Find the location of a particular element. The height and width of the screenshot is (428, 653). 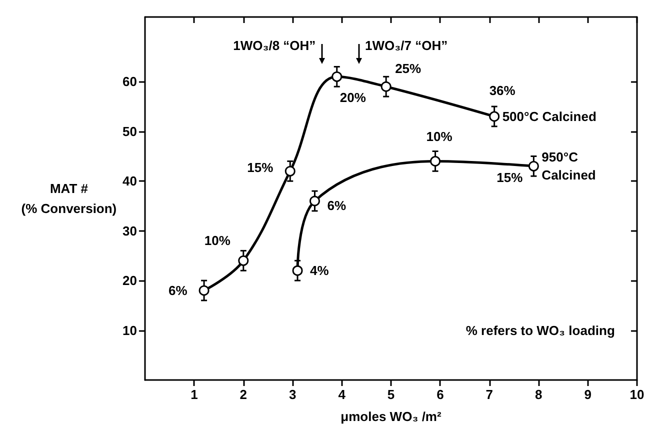

annotation: 1WO₃/7 “OH” is located at coordinates (406, 46).